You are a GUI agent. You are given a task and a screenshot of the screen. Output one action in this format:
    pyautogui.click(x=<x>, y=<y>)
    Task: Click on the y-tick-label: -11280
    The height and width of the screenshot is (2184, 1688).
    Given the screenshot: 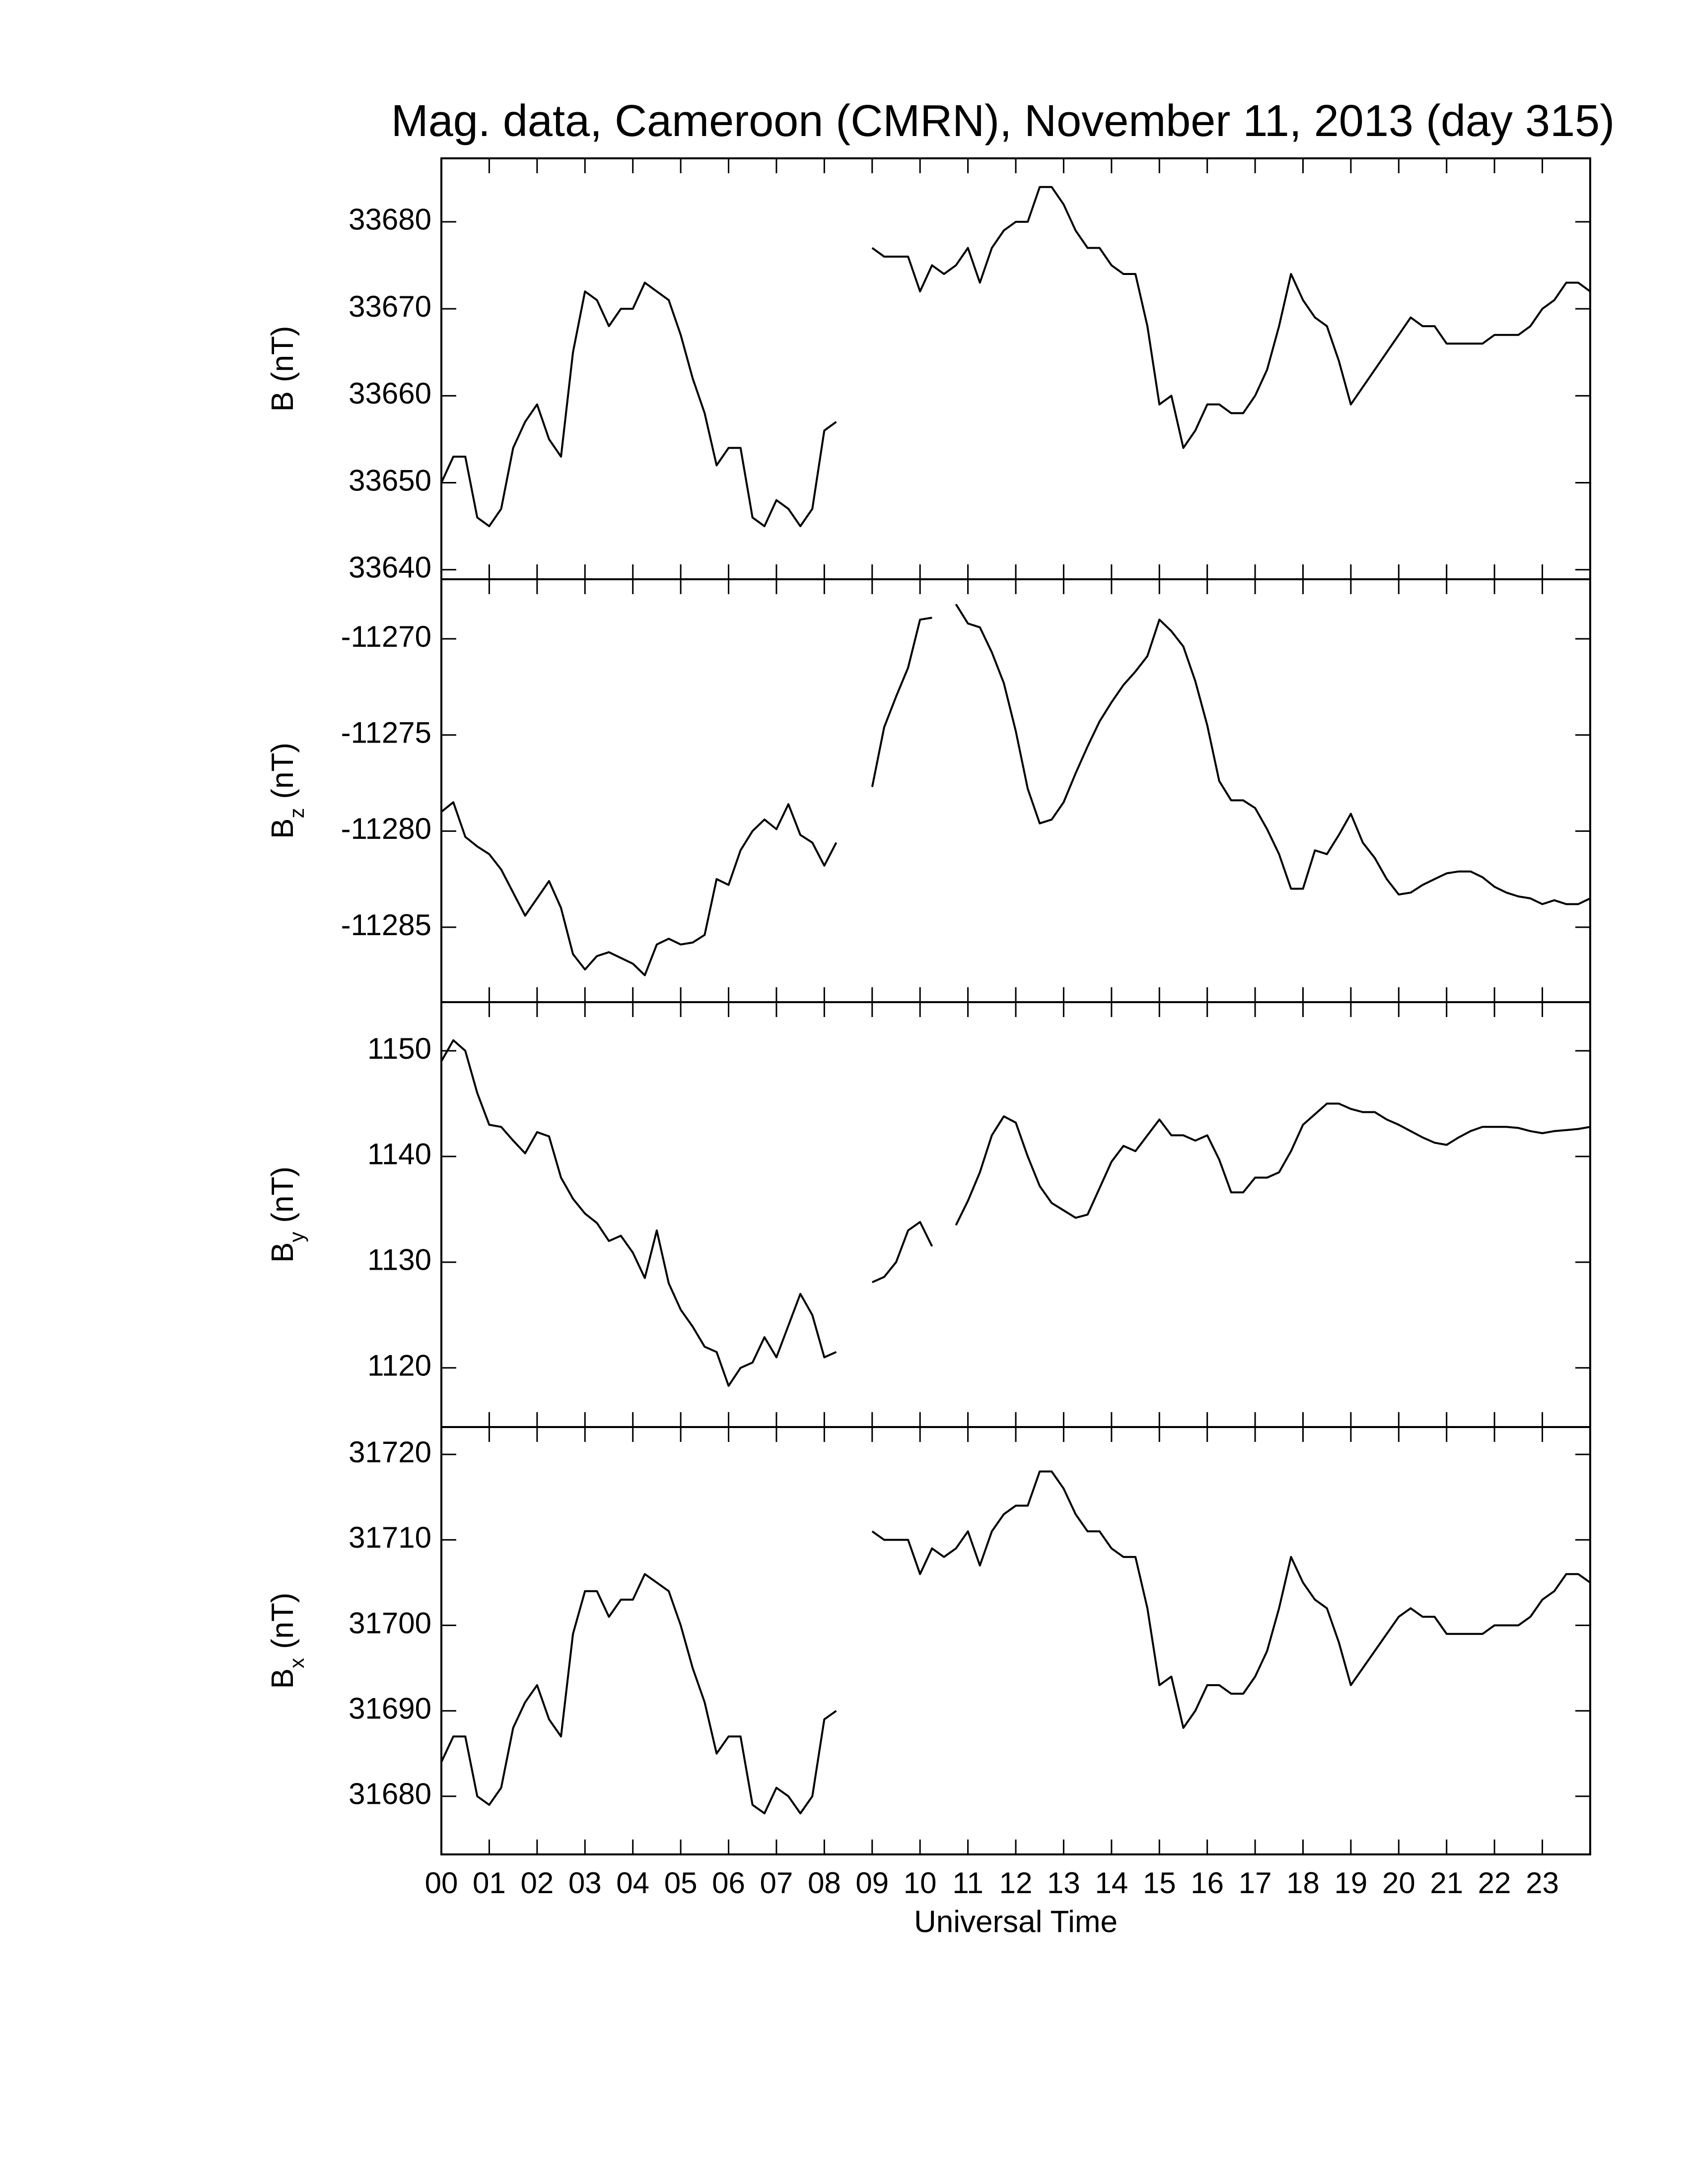 What is the action you would take?
    pyautogui.click(x=386, y=828)
    